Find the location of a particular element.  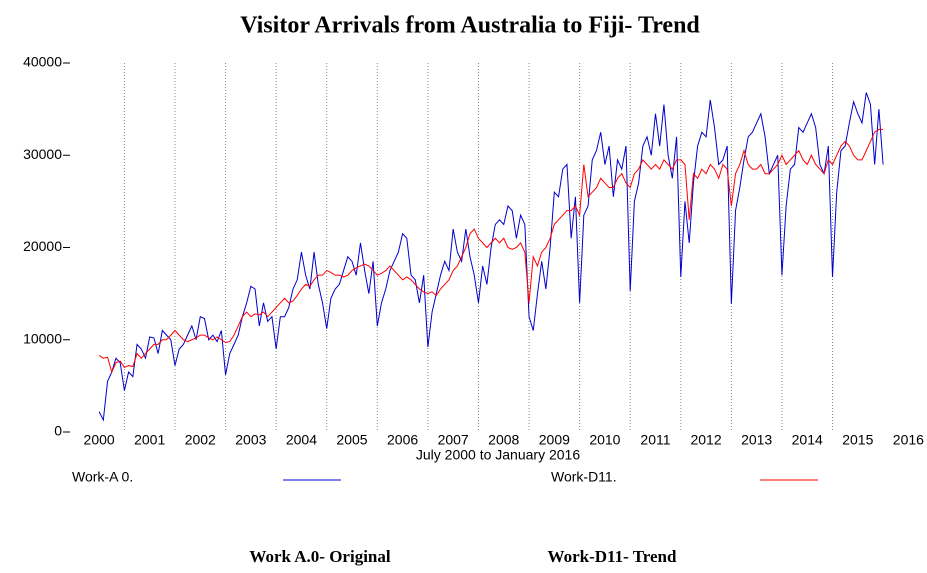

x-axis-label: July 2000 to January 2016 is located at coordinates (498, 455).